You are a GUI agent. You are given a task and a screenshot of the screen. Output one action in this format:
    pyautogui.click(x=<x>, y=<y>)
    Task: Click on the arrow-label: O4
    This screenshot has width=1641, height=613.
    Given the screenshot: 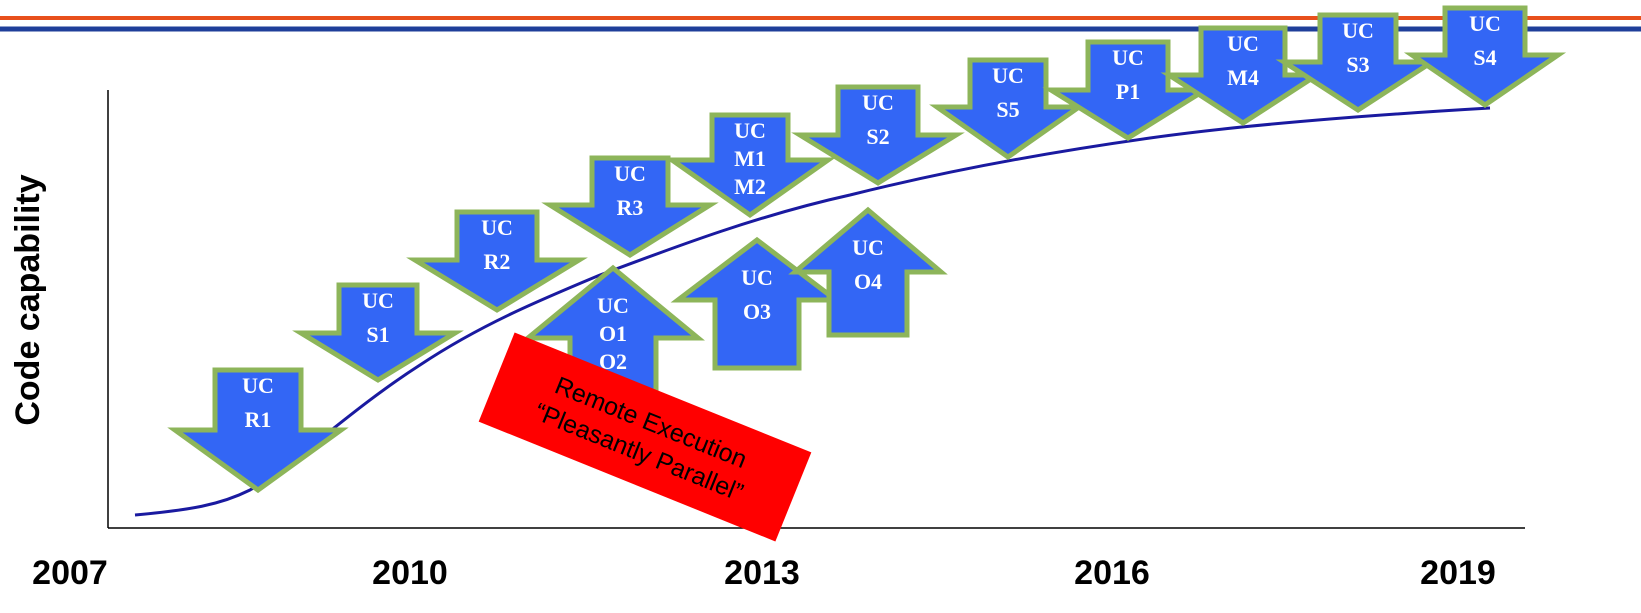 What is the action you would take?
    pyautogui.click(x=868, y=281)
    